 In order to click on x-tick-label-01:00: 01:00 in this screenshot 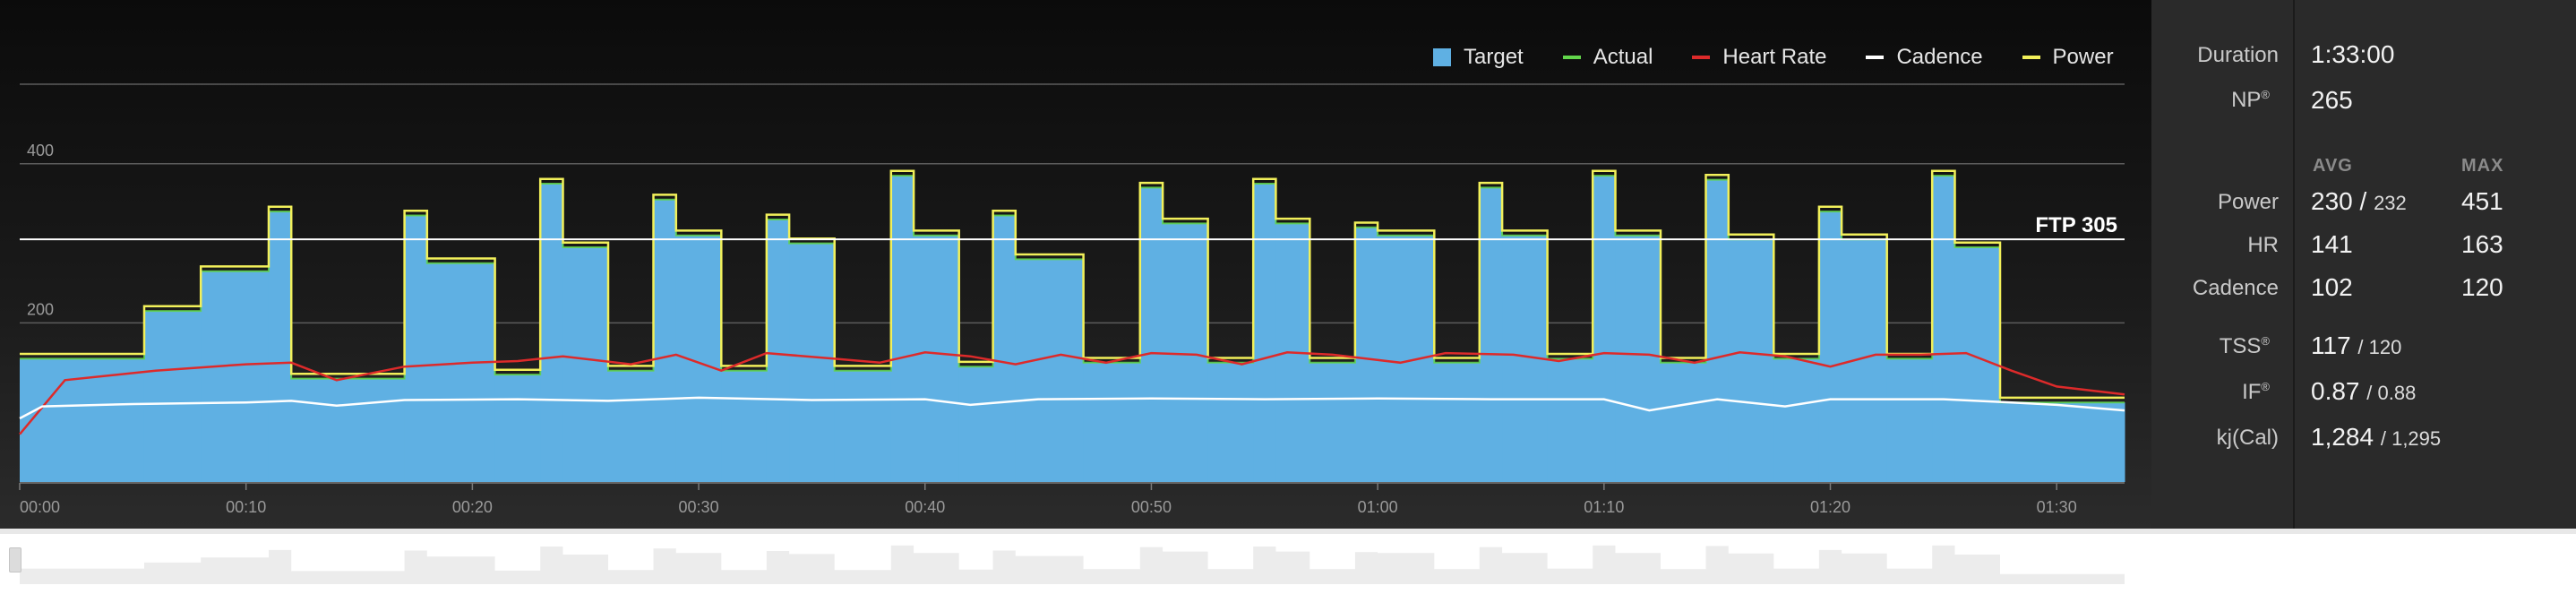, I will do `click(1378, 507)`.